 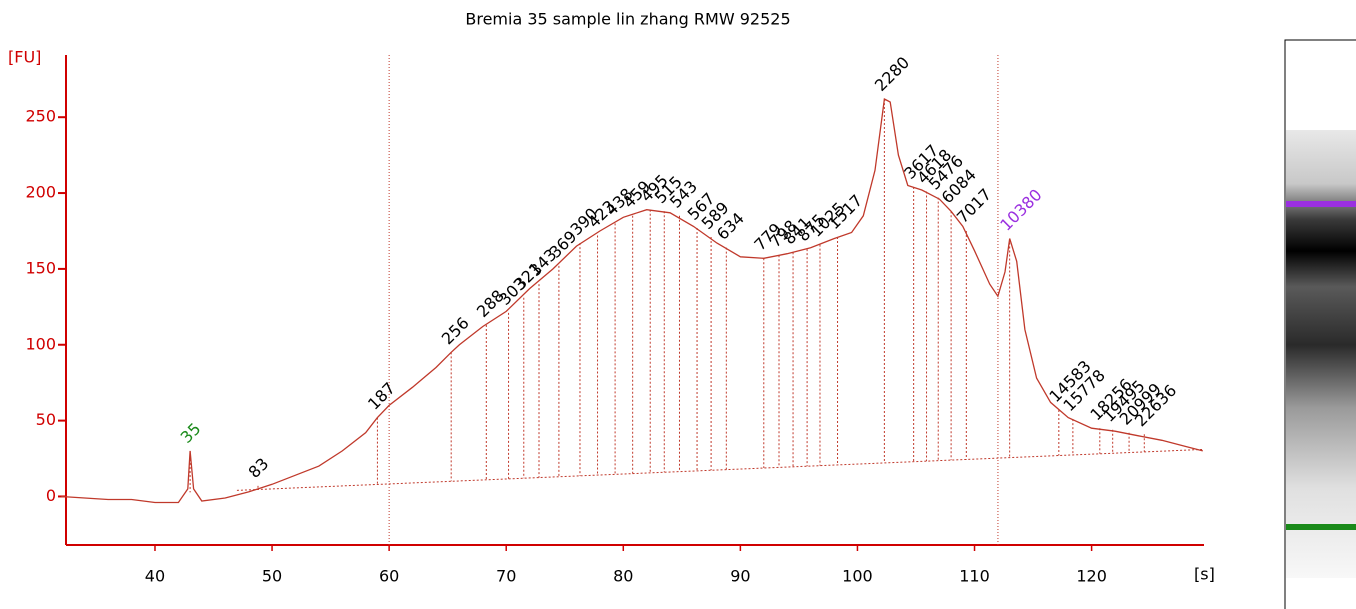 I want to click on peak-label: 187, so click(x=381, y=396).